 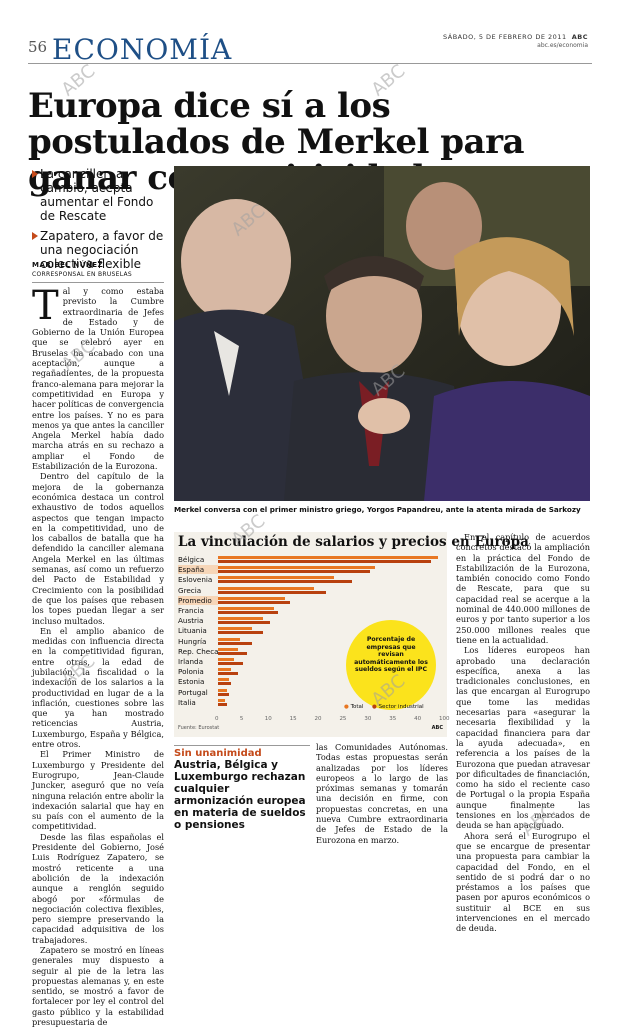 What do you see at coordinates (191, 621) in the screenshot?
I see `category-label: Austria` at bounding box center [191, 621].